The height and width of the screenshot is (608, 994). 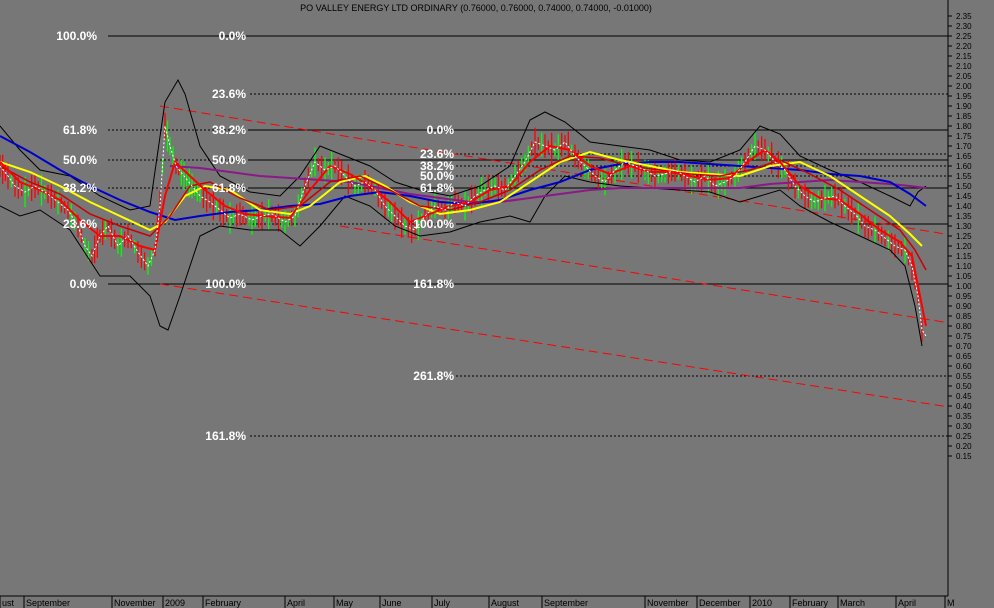 What do you see at coordinates (964, 356) in the screenshot?
I see `y-tick-label: 0.65` at bounding box center [964, 356].